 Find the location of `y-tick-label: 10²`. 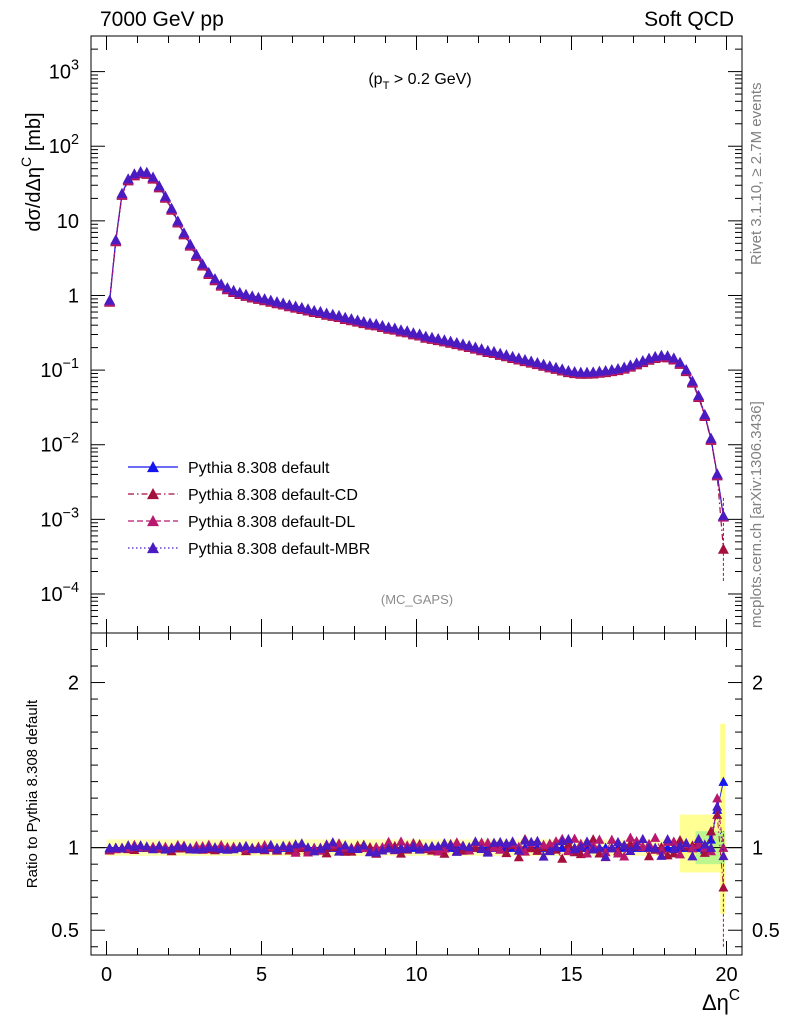

y-tick-label: 10² is located at coordinates (64, 145).